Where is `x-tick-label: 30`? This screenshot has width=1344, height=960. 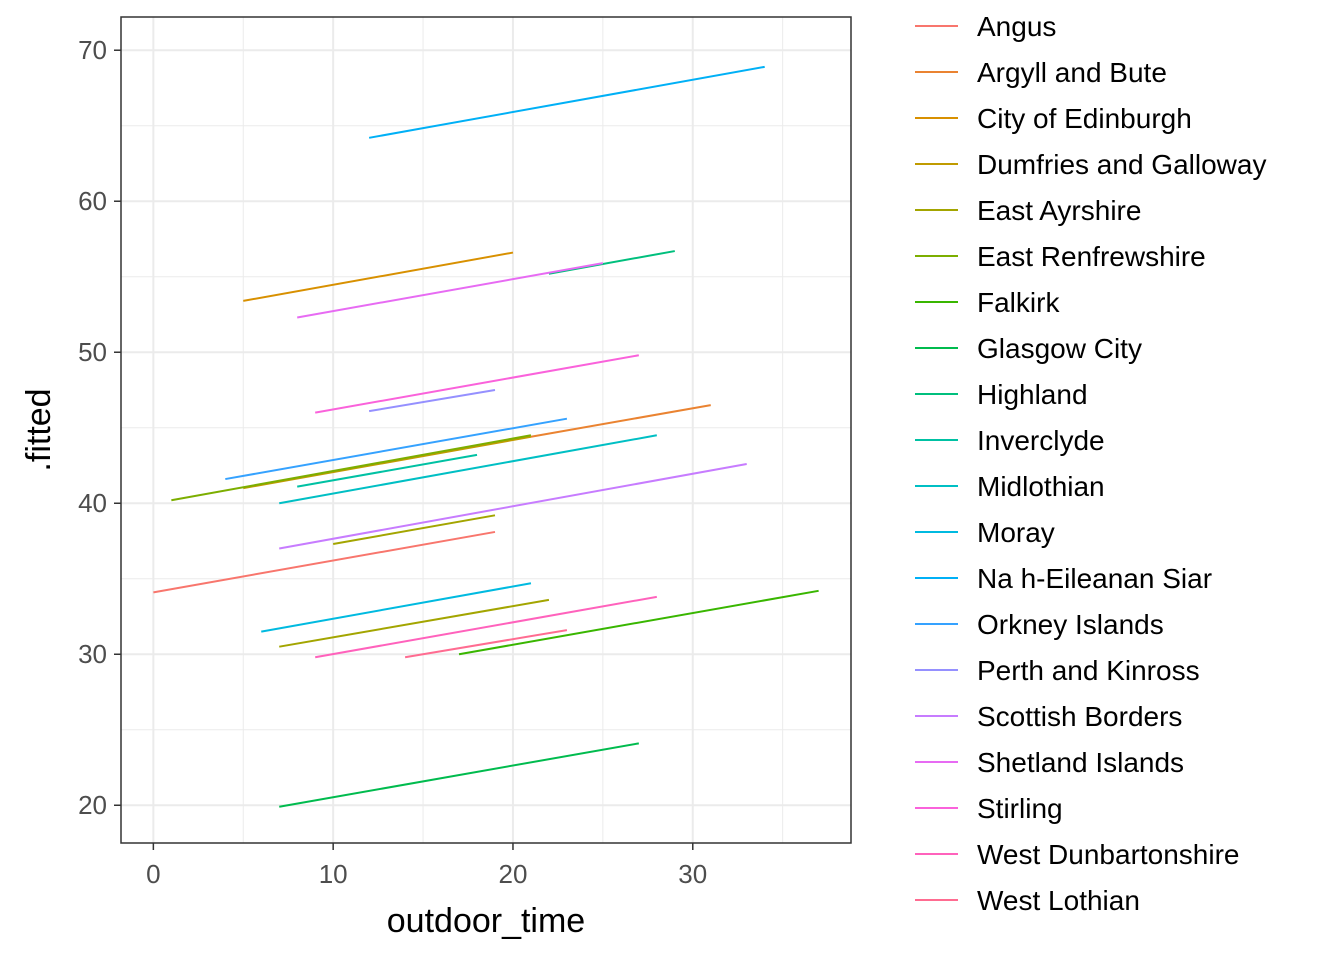 x-tick-label: 30 is located at coordinates (692, 874).